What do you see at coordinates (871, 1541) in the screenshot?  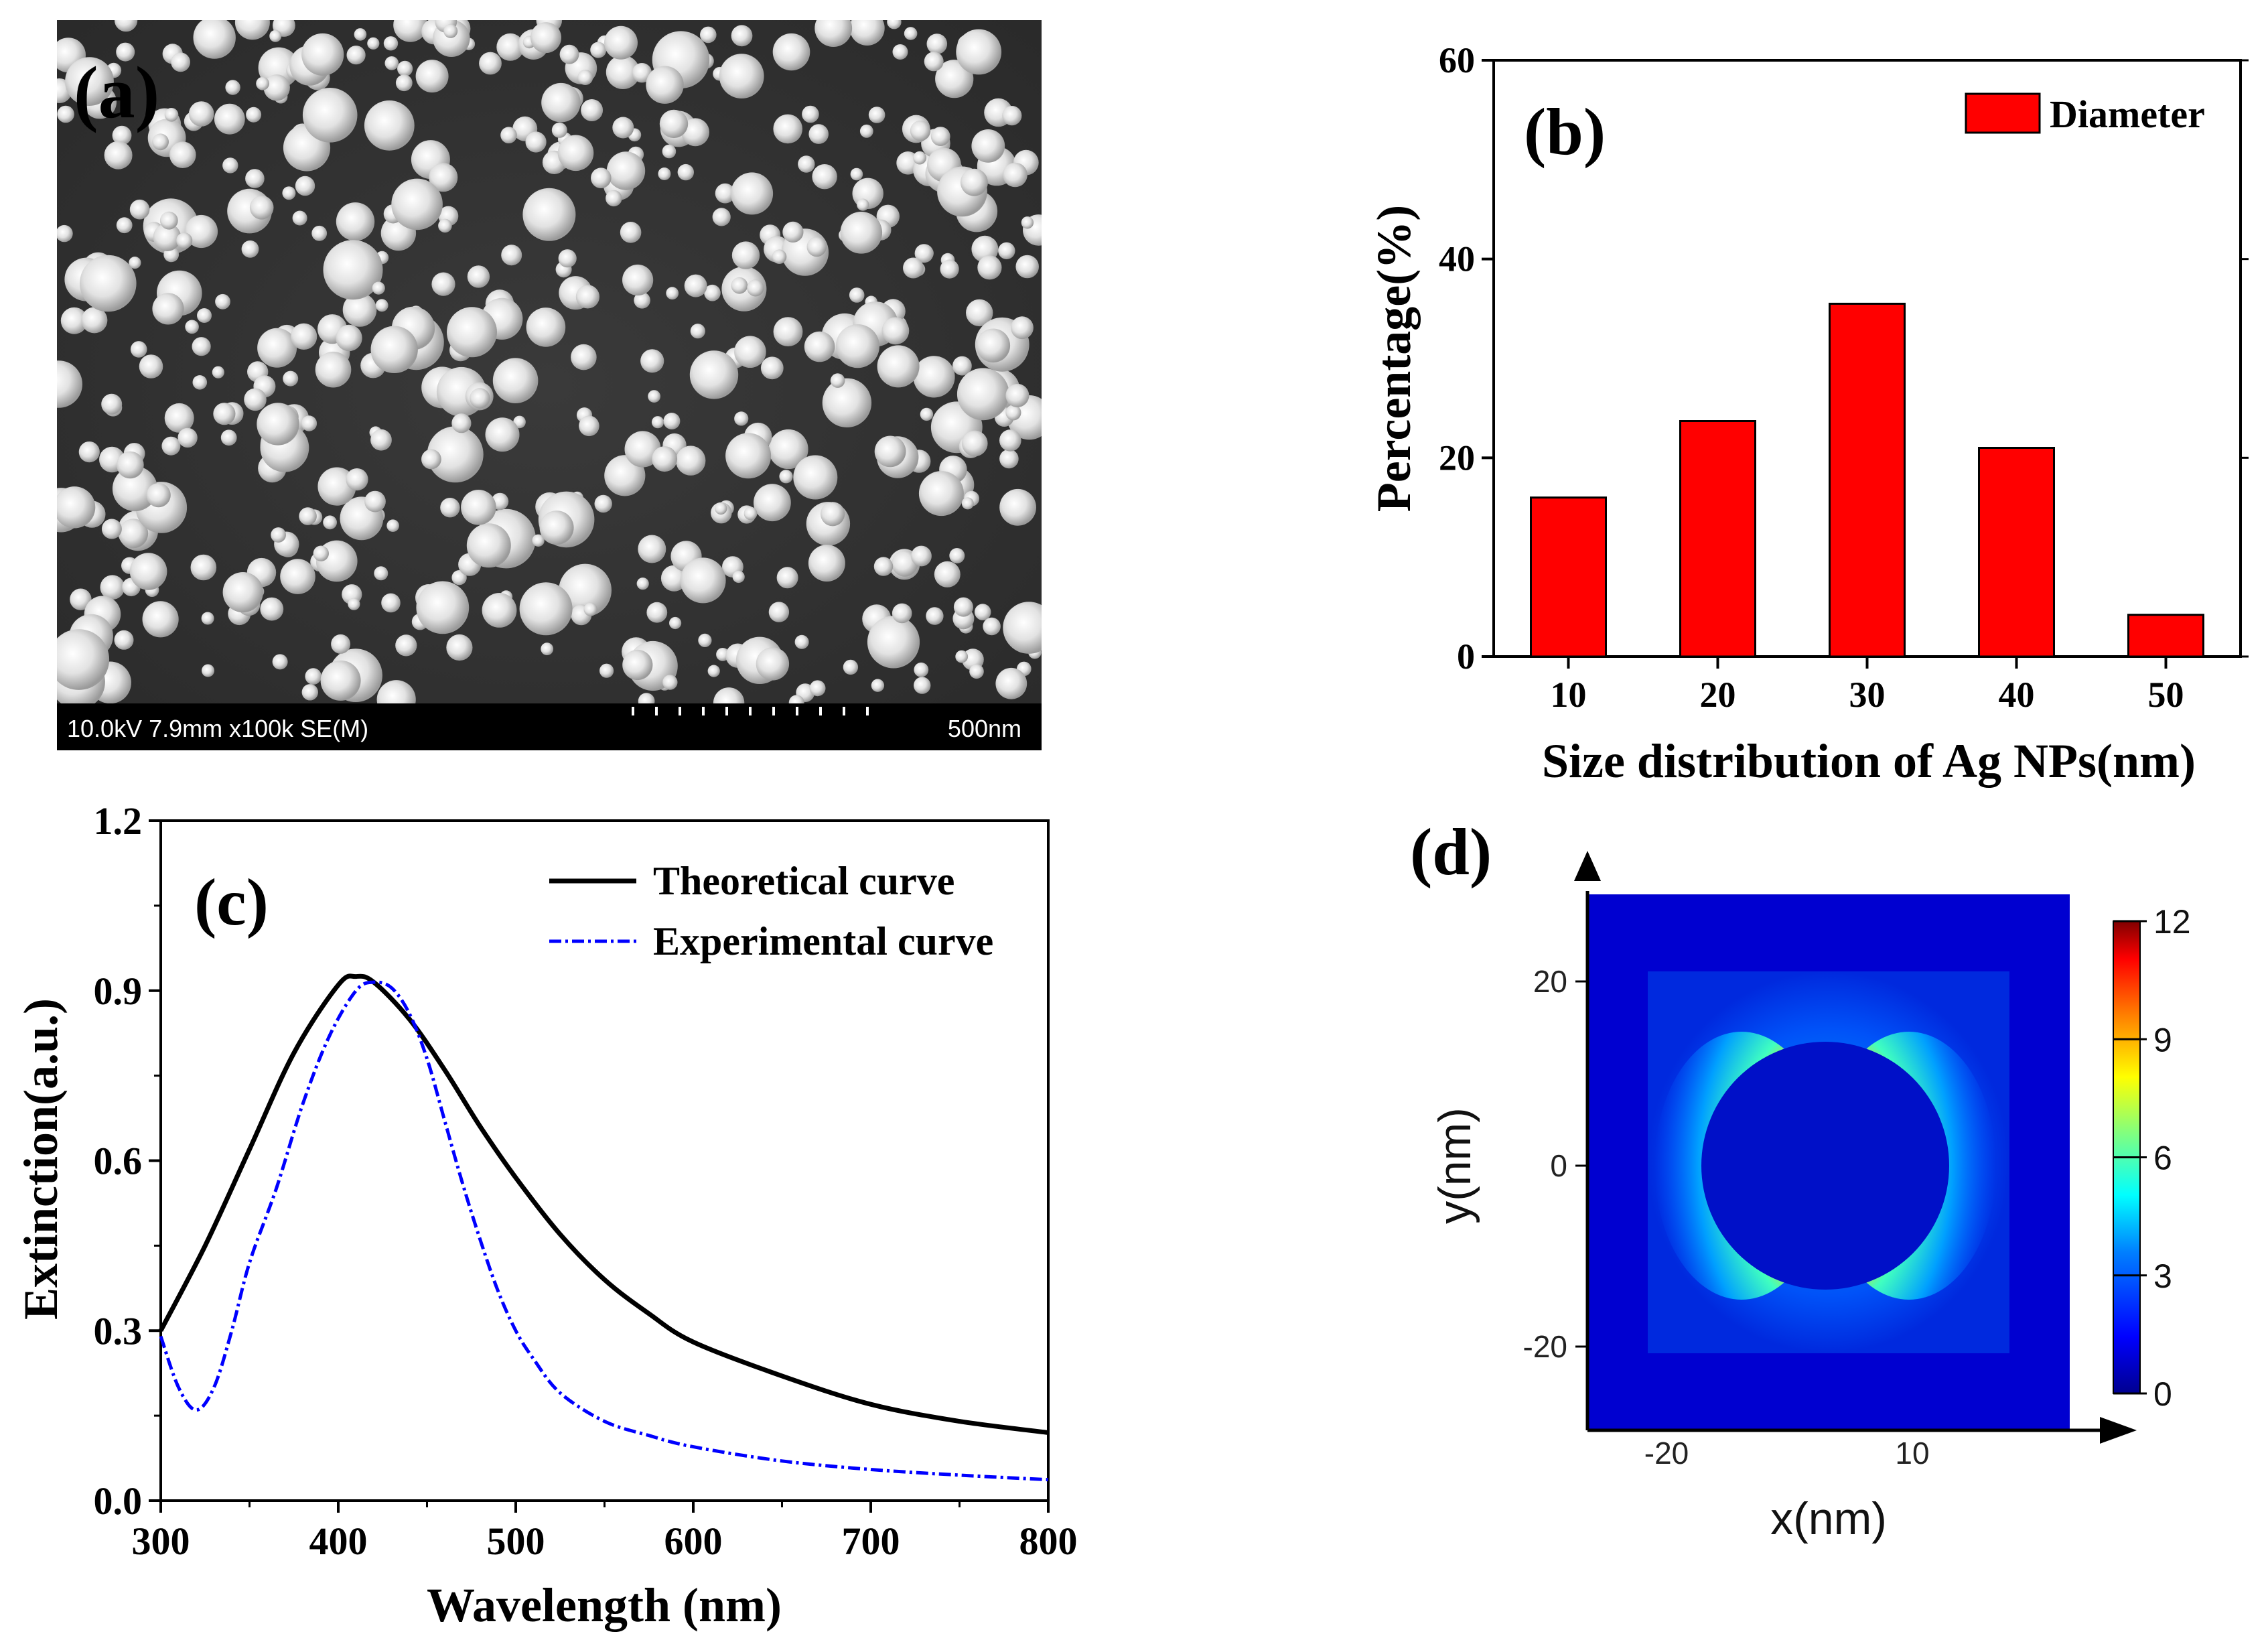 I see `x-tick-label: 700` at bounding box center [871, 1541].